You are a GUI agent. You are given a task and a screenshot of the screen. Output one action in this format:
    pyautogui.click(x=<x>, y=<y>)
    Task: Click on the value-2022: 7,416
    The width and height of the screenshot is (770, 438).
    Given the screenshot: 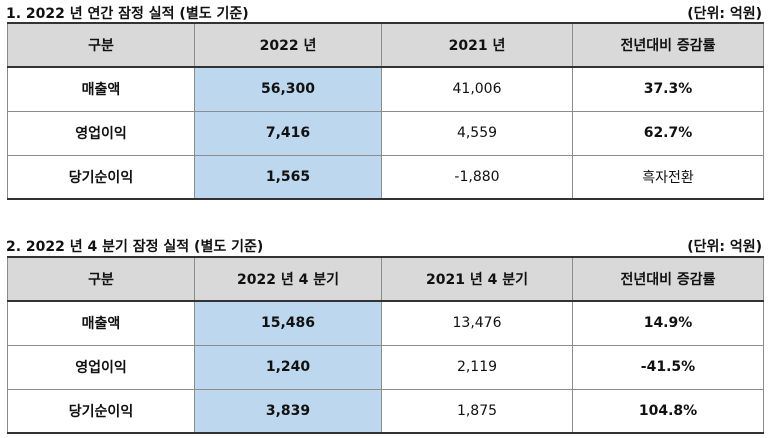 What is the action you would take?
    pyautogui.click(x=288, y=133)
    